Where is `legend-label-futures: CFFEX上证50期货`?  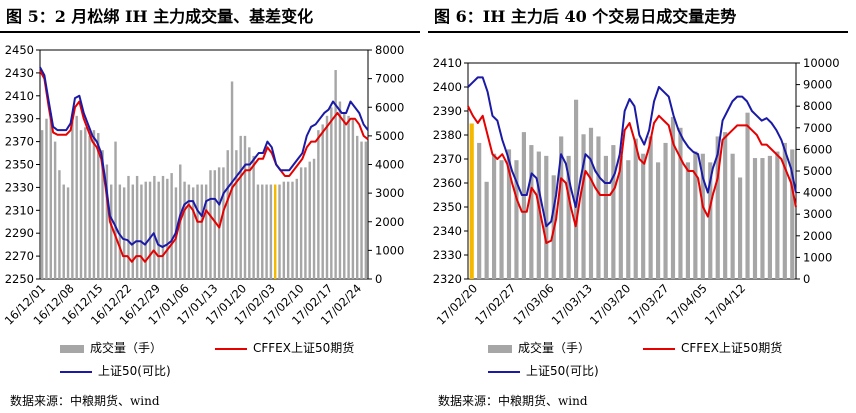
legend-label-futures: CFFEX上证50期货 is located at coordinates (732, 348).